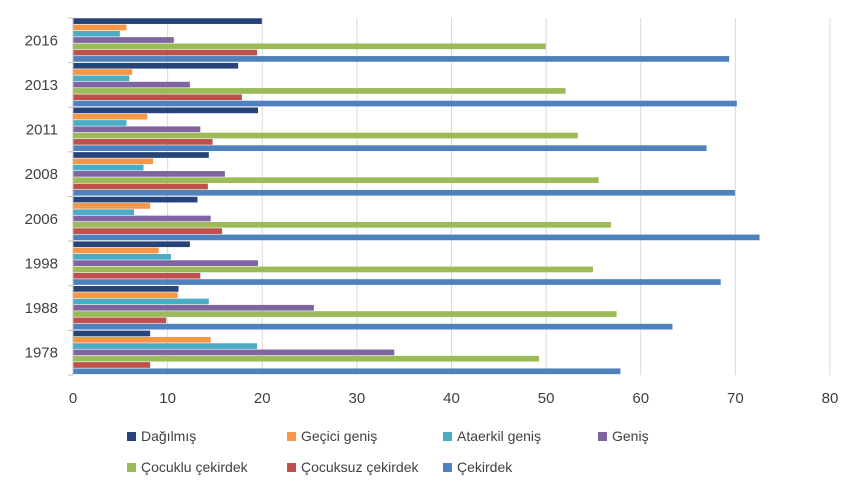 This screenshot has width=849, height=499. Describe the element at coordinates (630, 436) in the screenshot. I see `legend-label: Geniş` at that location.